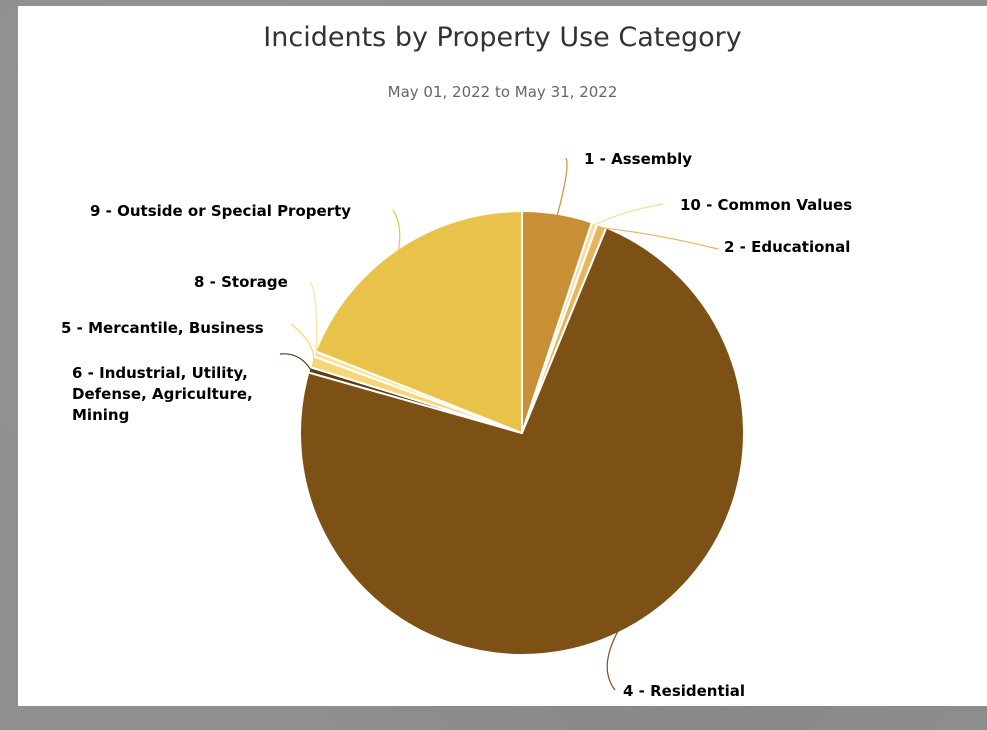 The width and height of the screenshot is (987, 730). Describe the element at coordinates (787, 247) in the screenshot. I see `slice-label-3: 2 - Educational` at that location.